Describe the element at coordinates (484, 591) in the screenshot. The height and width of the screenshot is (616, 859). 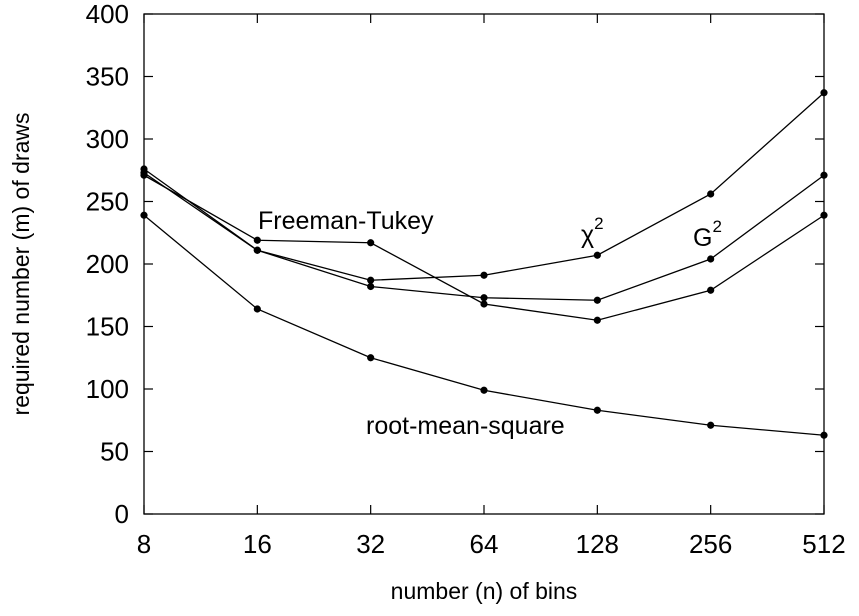
I see `x-axis-title: number (n) of bins` at that location.